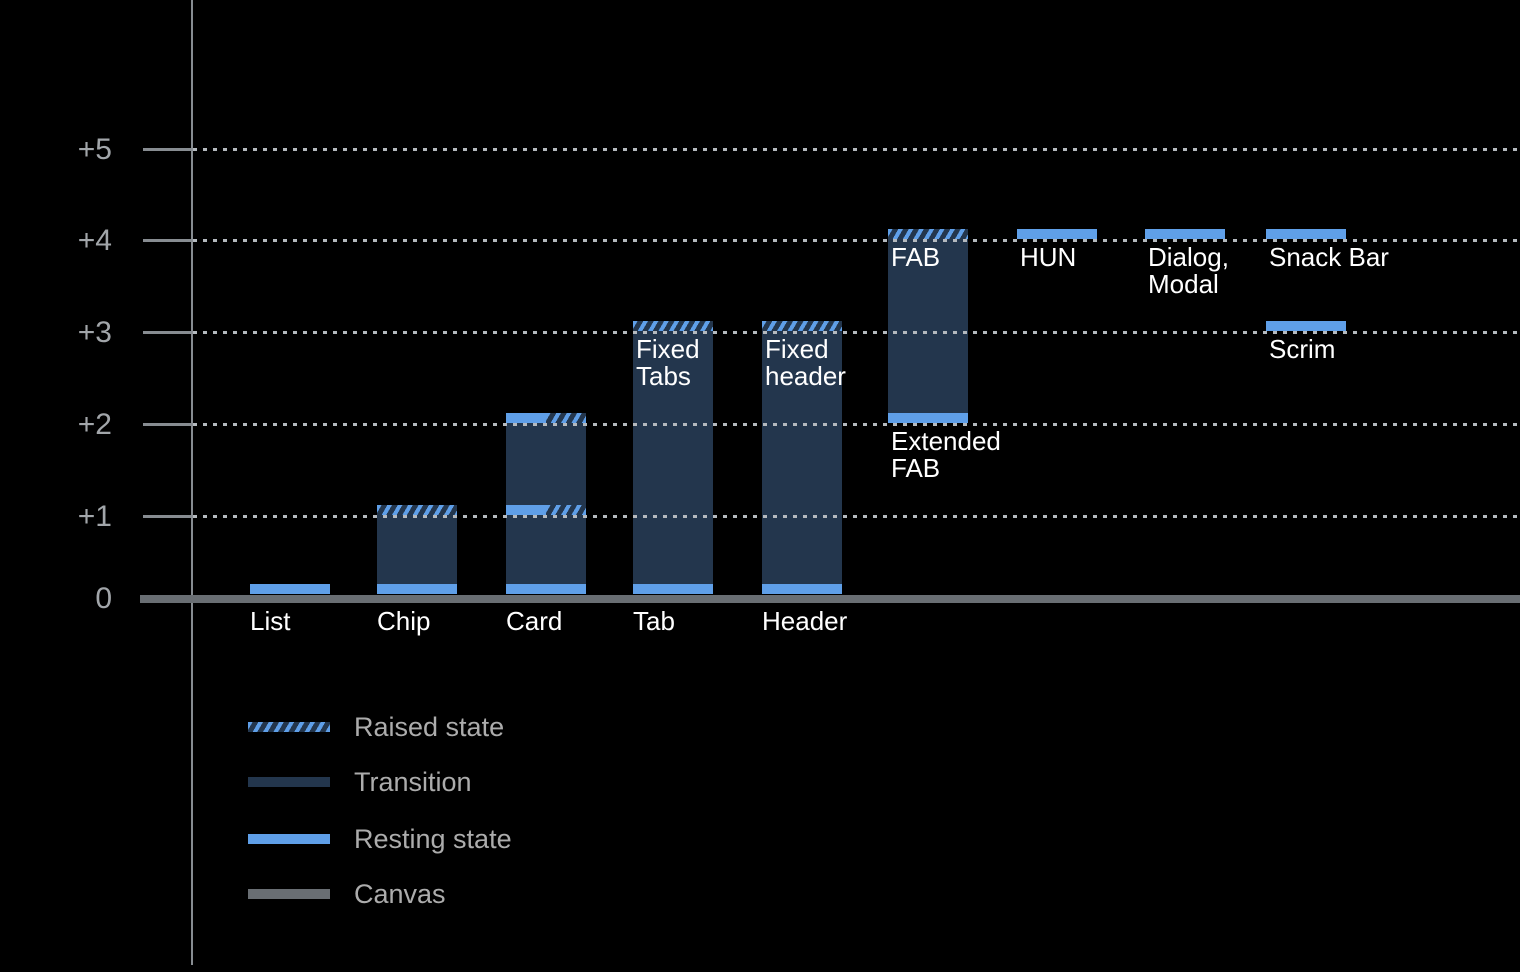 This screenshot has height=972, width=1520. Describe the element at coordinates (928, 326) in the screenshot. I see `bar-fab-transition` at that location.